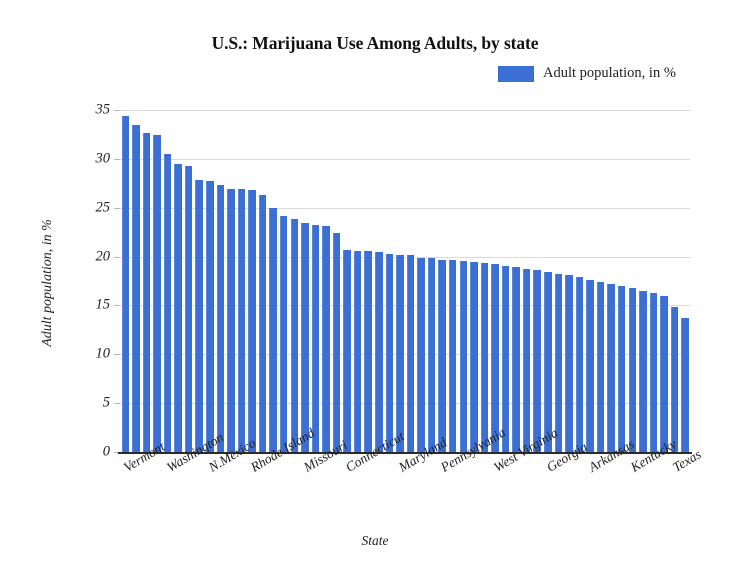  What do you see at coordinates (103, 353) in the screenshot?
I see `y-axis-tick-label: 10` at bounding box center [103, 353].